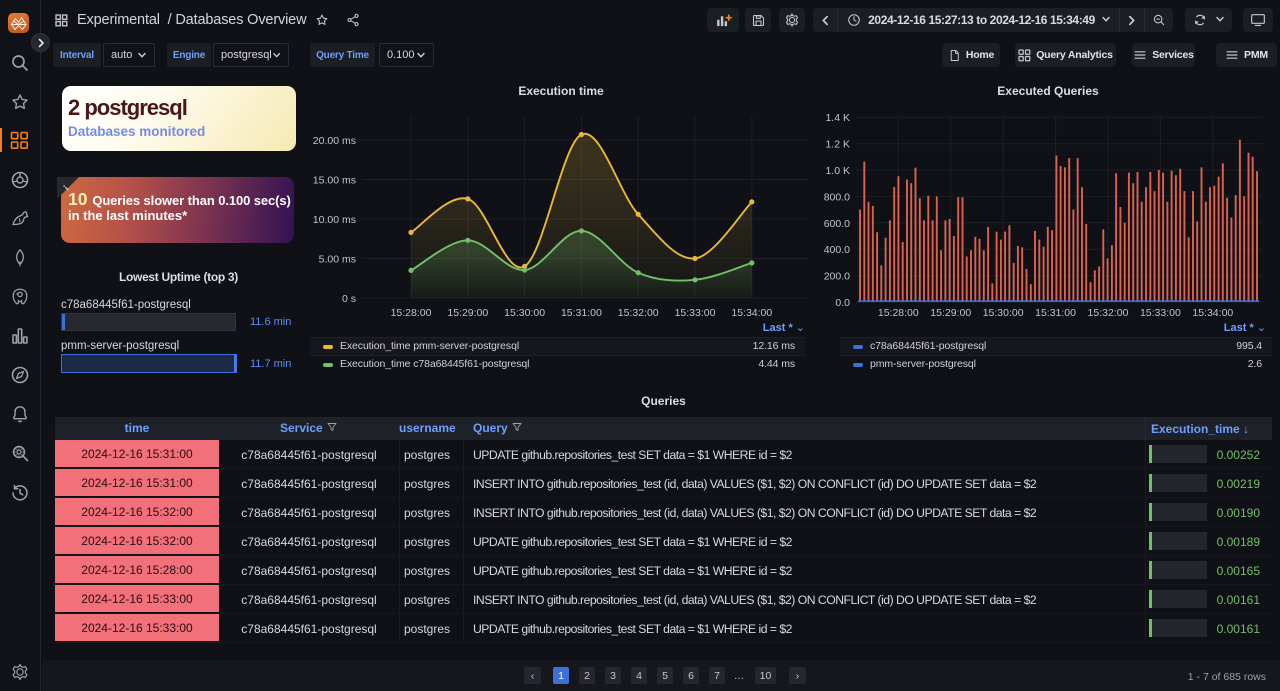  What do you see at coordinates (837, 145) in the screenshot?
I see `svg-text: 1.2 K` at bounding box center [837, 145].